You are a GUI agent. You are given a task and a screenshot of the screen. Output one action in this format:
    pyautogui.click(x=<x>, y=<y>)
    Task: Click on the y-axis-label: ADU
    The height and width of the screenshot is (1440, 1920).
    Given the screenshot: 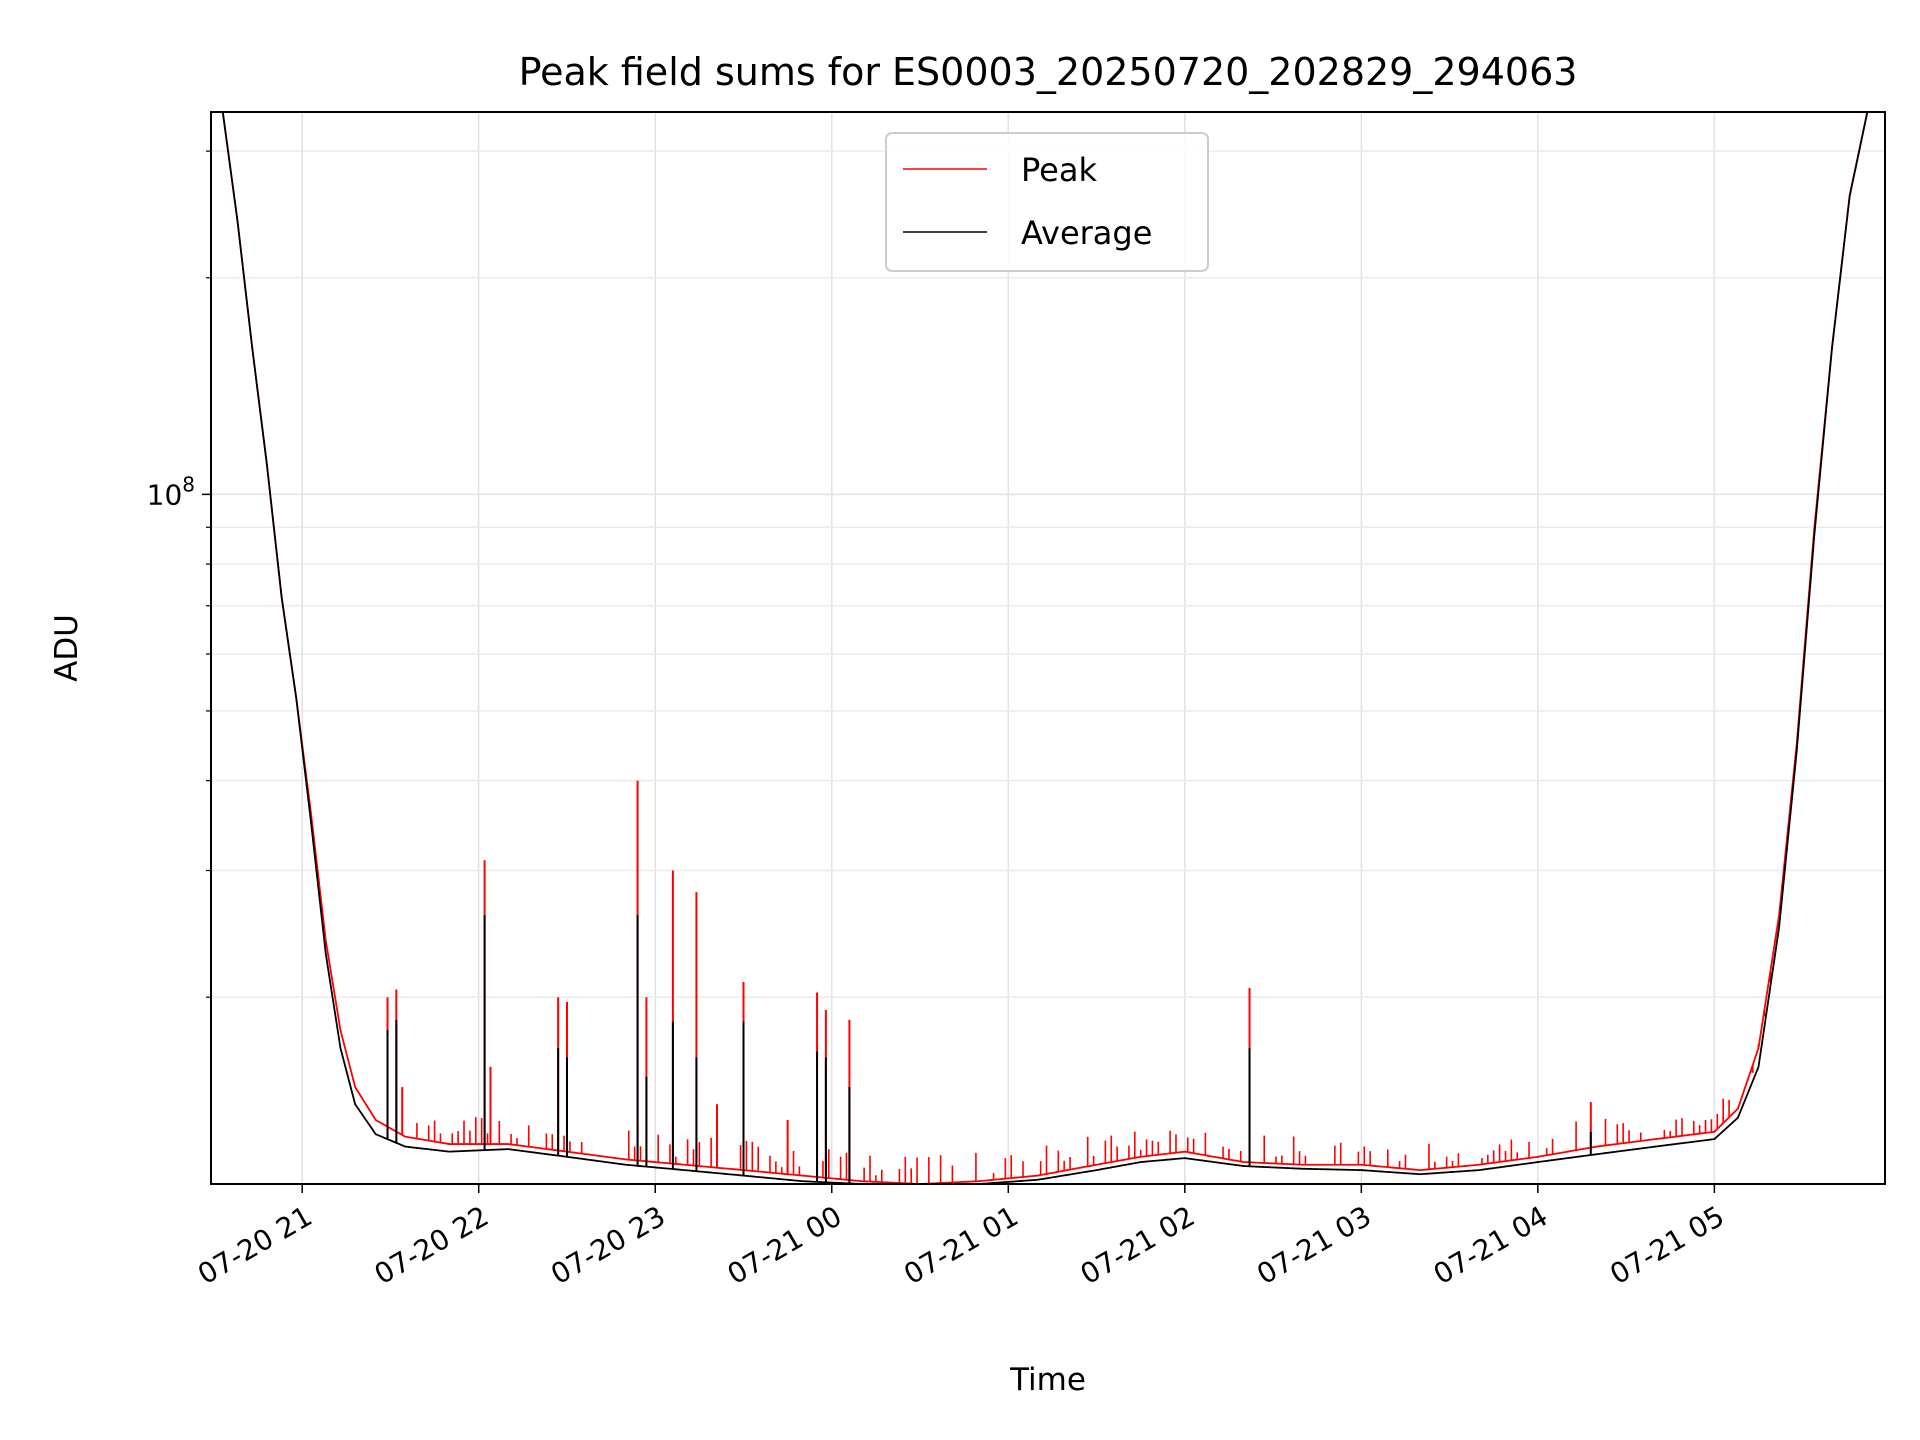 What is the action you would take?
    pyautogui.click(x=67, y=648)
    